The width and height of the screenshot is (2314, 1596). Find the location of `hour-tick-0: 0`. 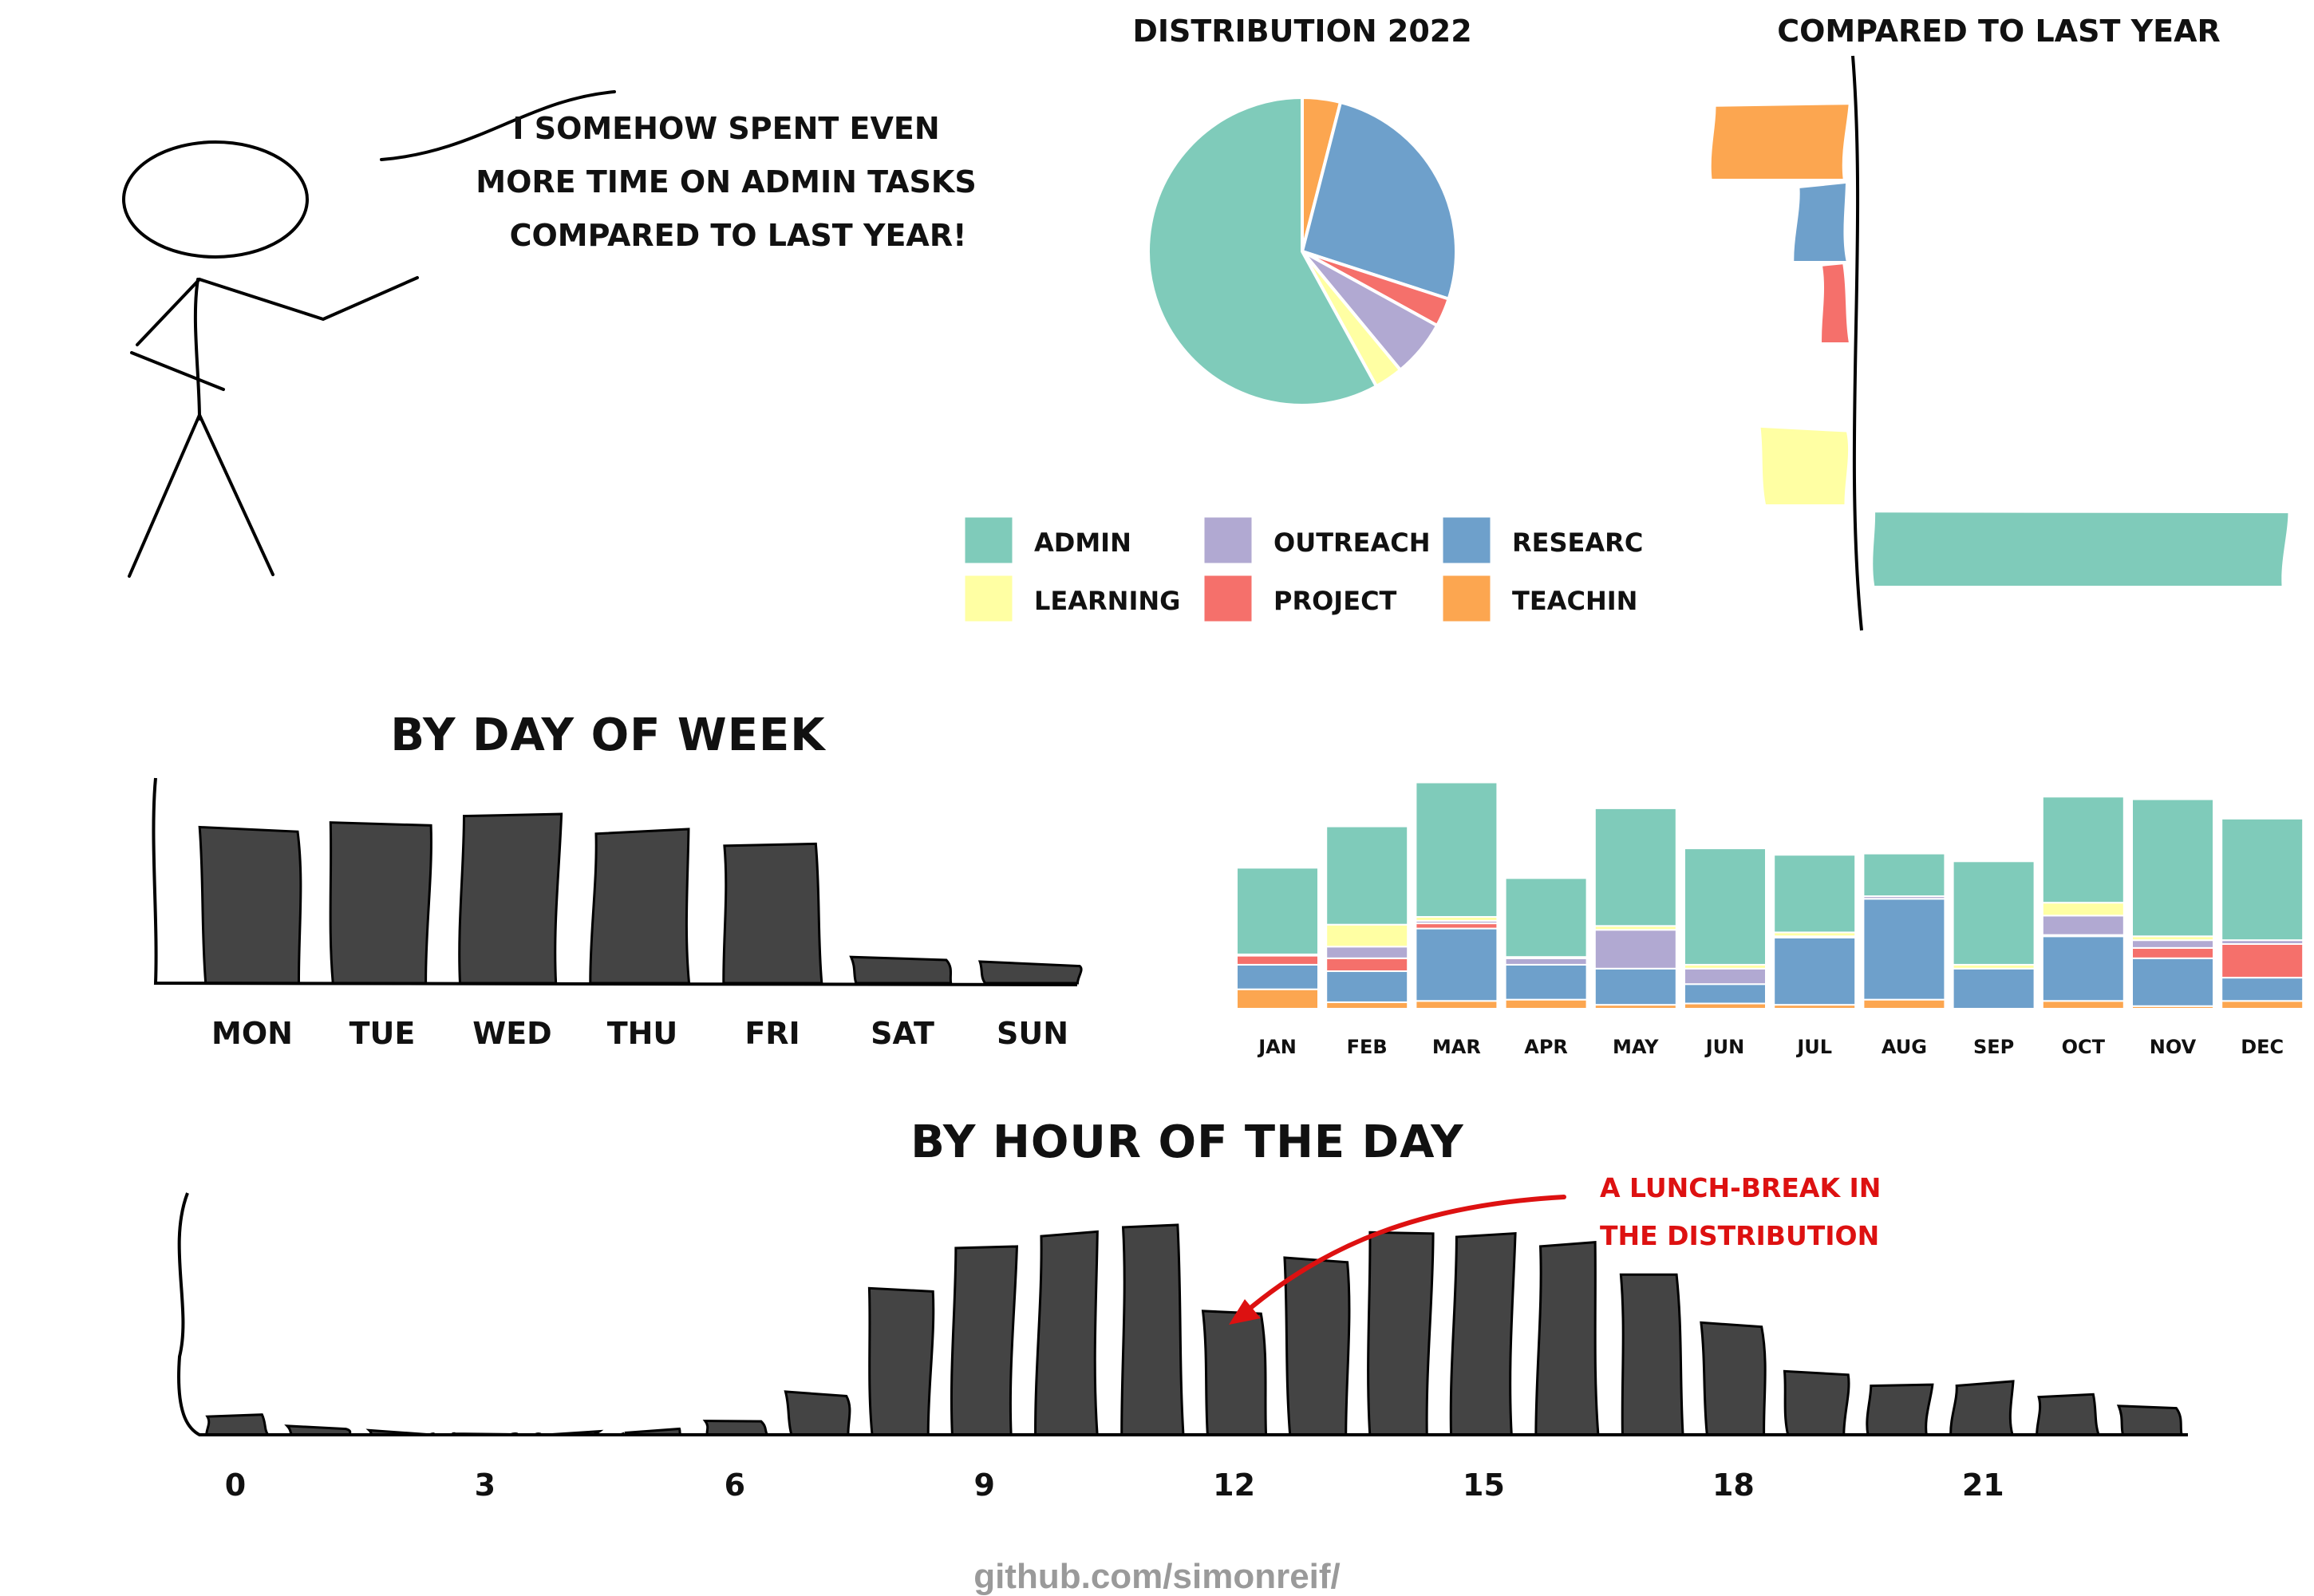

hour-tick-0: 0 is located at coordinates (235, 1485).